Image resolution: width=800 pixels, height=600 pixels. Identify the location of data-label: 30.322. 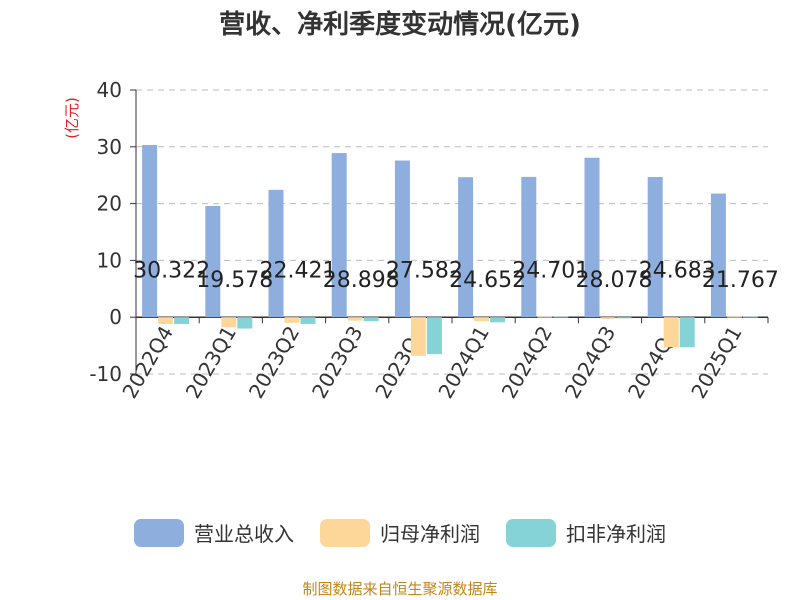
(171, 270).